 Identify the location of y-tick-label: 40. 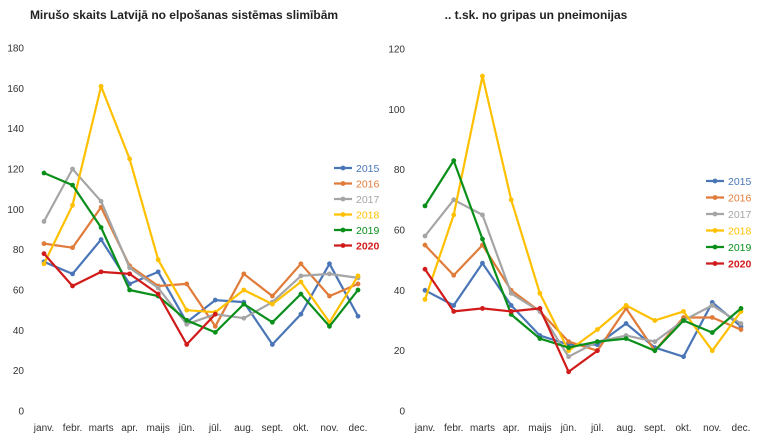
(19, 331).